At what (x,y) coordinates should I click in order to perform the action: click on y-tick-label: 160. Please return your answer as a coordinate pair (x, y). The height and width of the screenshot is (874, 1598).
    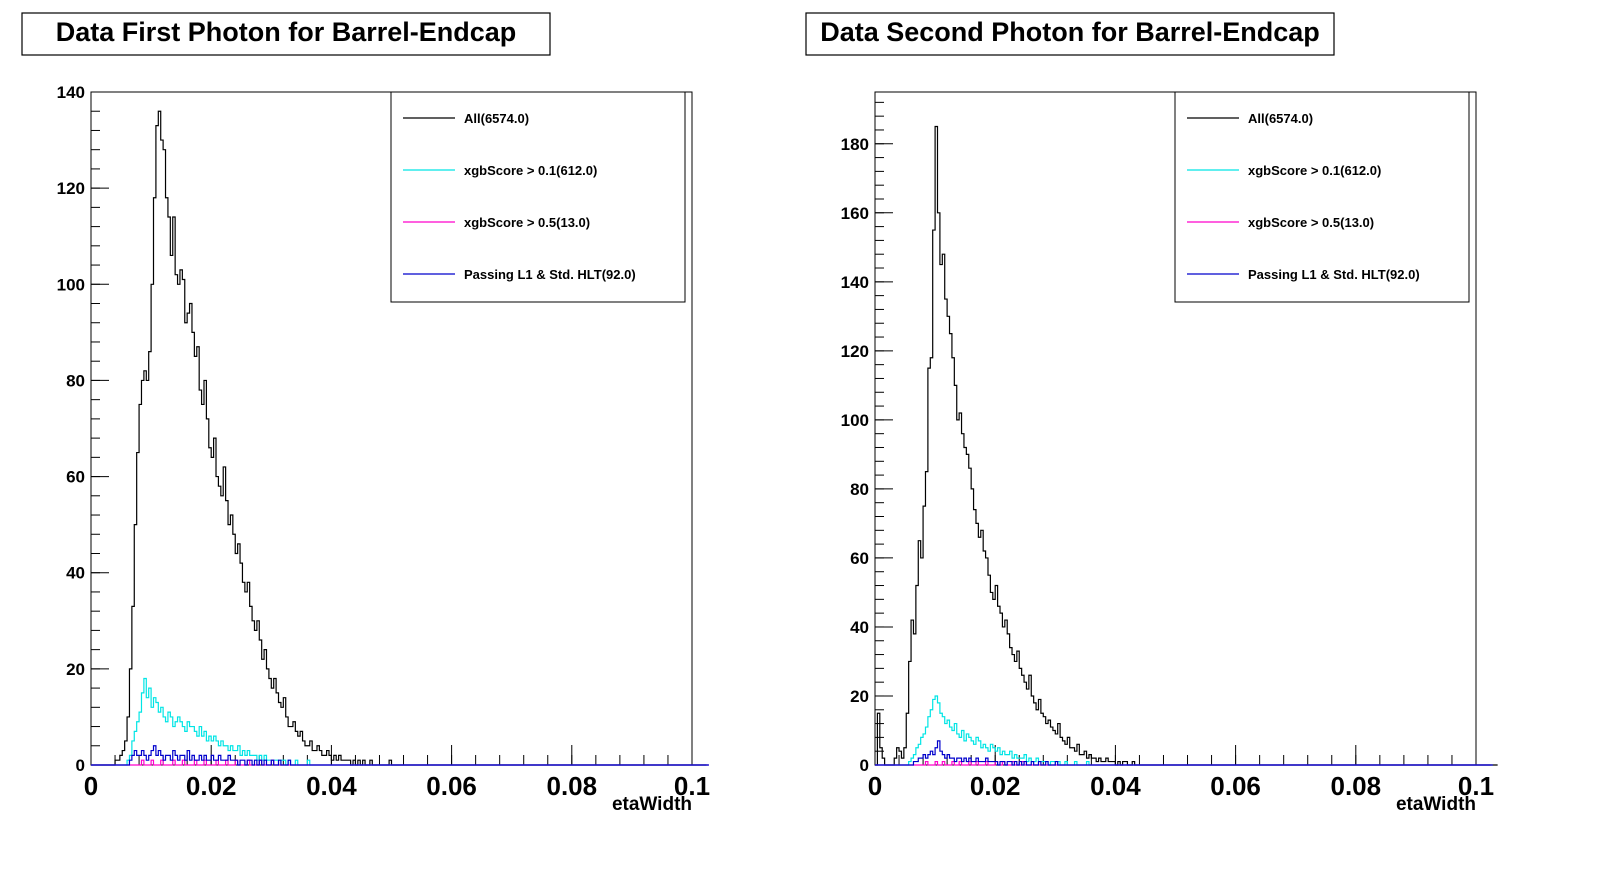
    Looking at the image, I should click on (855, 213).